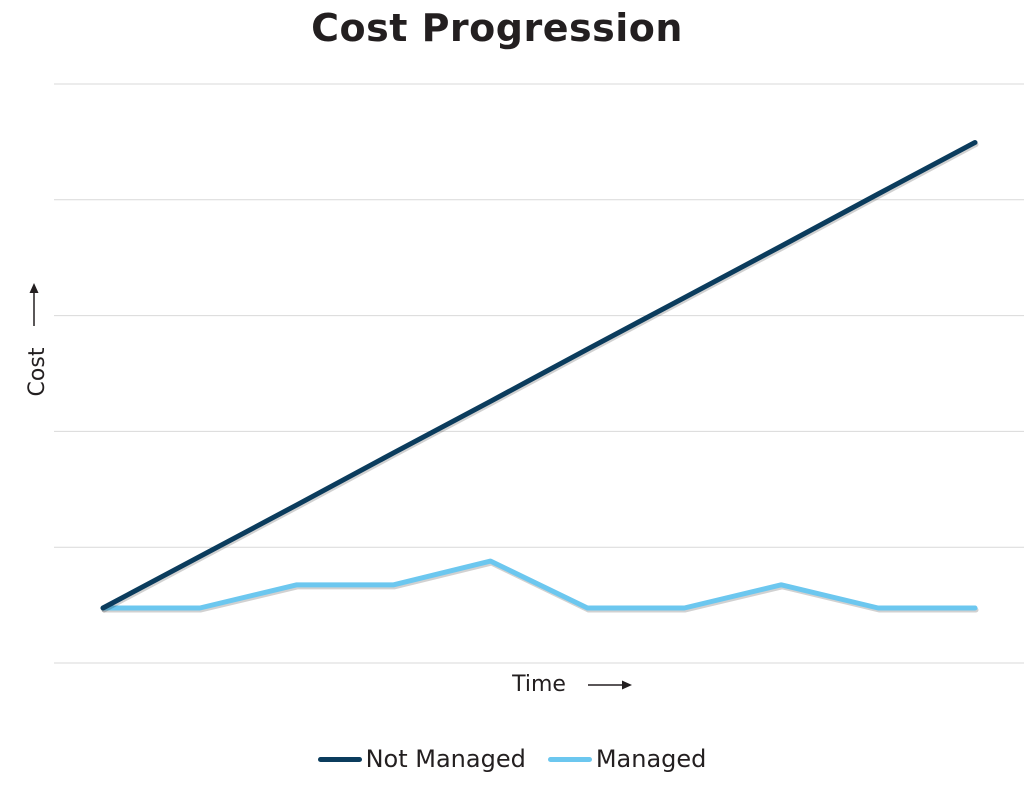  What do you see at coordinates (497, 28) in the screenshot?
I see `chart-title: Cost Progression` at bounding box center [497, 28].